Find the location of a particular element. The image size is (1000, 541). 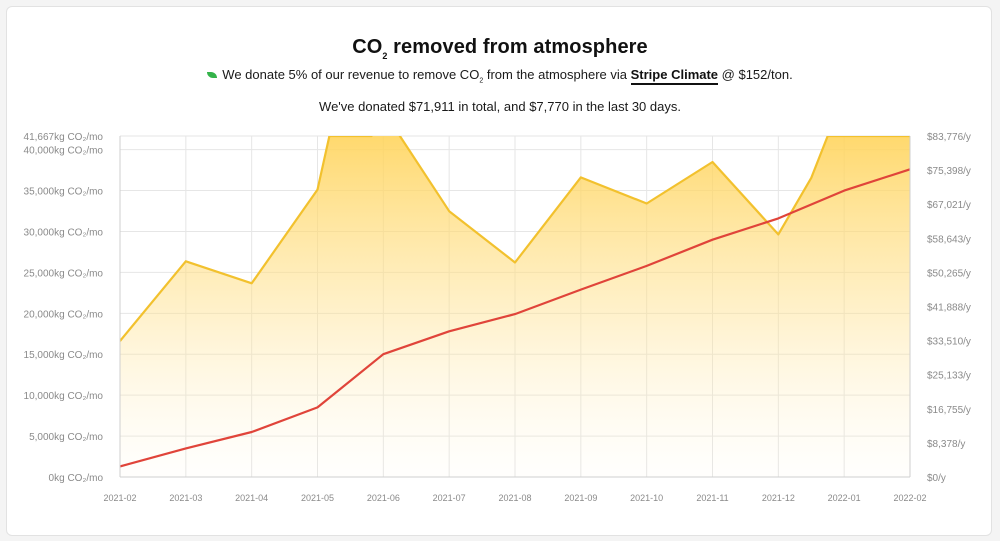

x-tick-label: 2021-10 is located at coordinates (646, 498).